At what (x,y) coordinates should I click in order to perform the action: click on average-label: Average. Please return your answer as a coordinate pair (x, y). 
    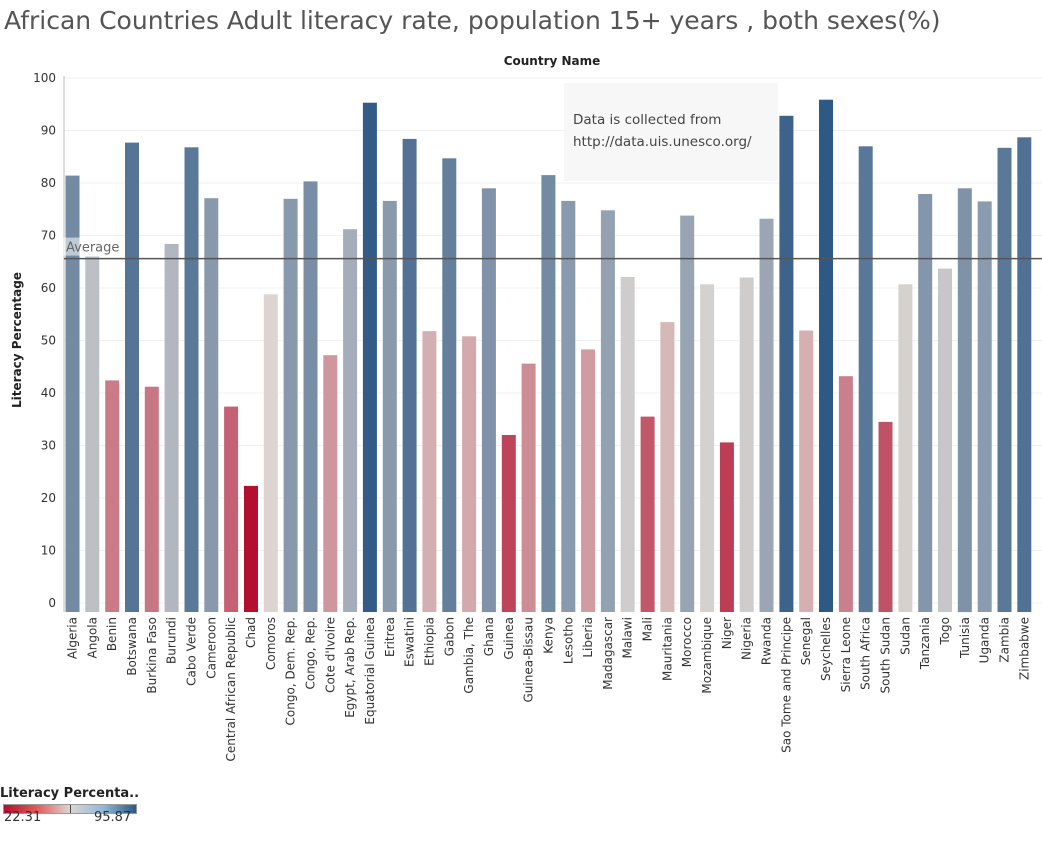
    Looking at the image, I should click on (92, 248).